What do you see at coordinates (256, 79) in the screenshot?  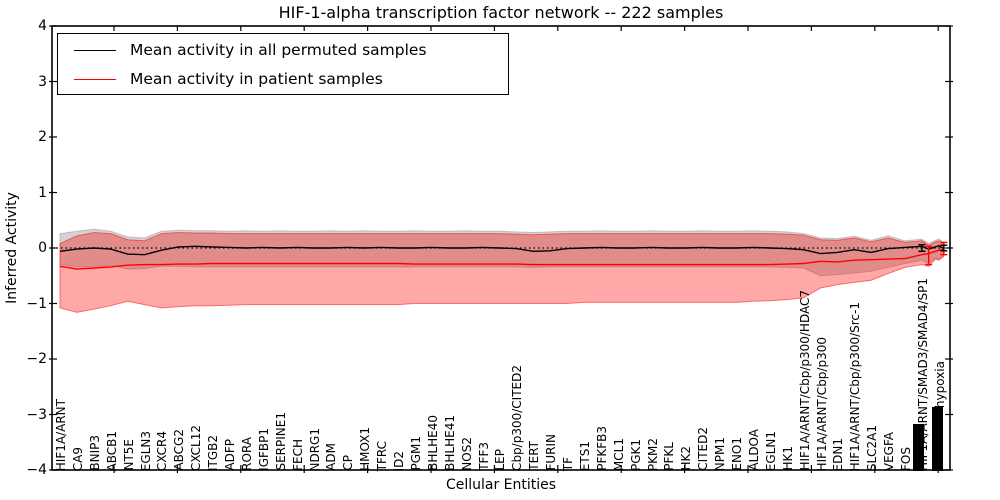 I see `legend-label-patient: Mean activity in patient samples` at bounding box center [256, 79].